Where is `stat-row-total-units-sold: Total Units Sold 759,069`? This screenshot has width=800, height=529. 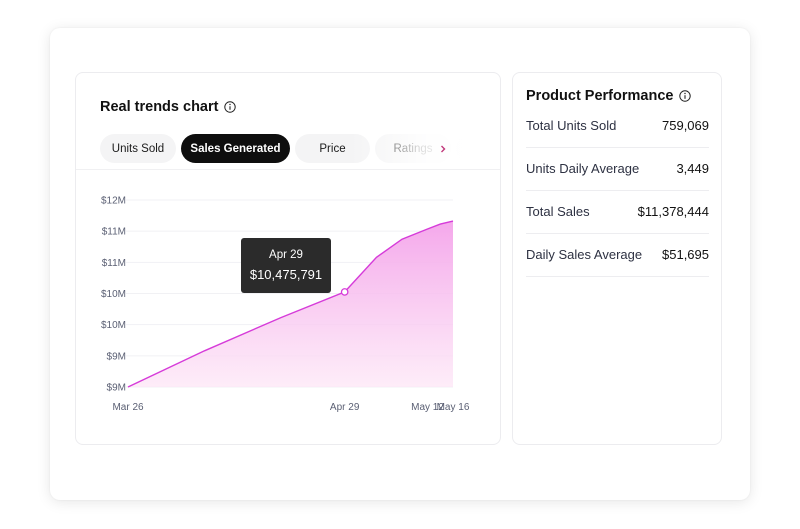 stat-row-total-units-sold: Total Units Sold 759,069 is located at coordinates (617, 126).